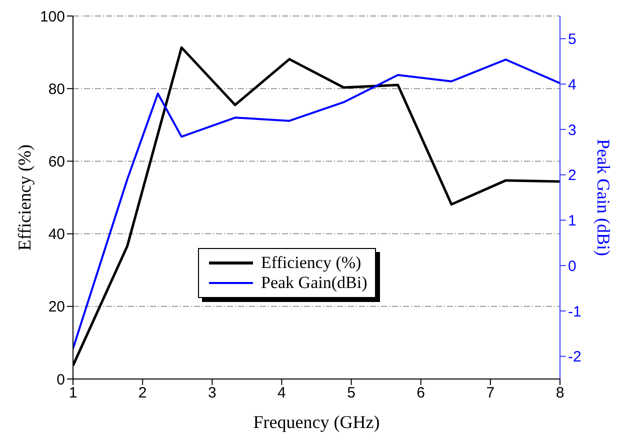  Describe the element at coordinates (52, 17) in the screenshot. I see `y-tick-label: 100` at that location.